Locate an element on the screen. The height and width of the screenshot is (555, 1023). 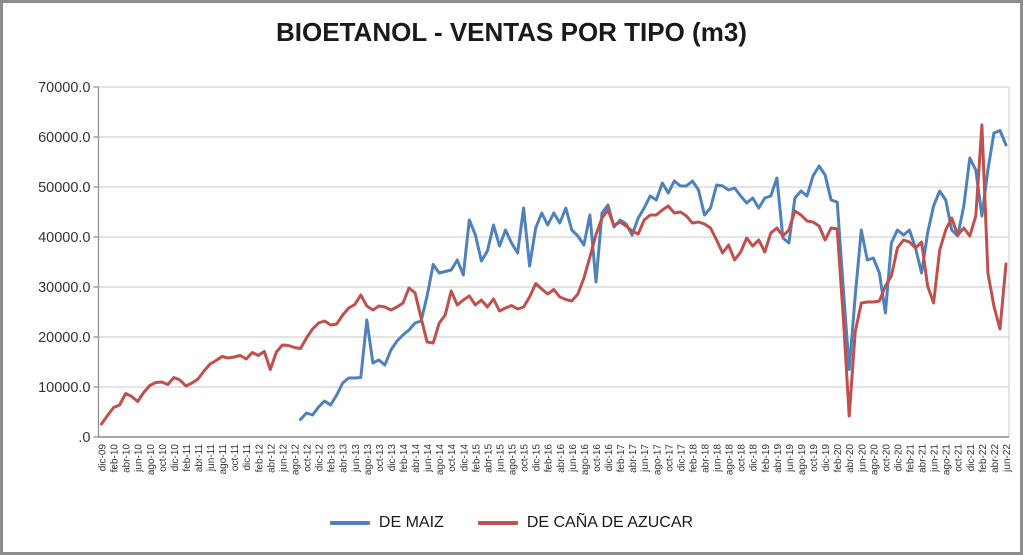
x-axis-tick-label: dic-16 is located at coordinates (609, 458).